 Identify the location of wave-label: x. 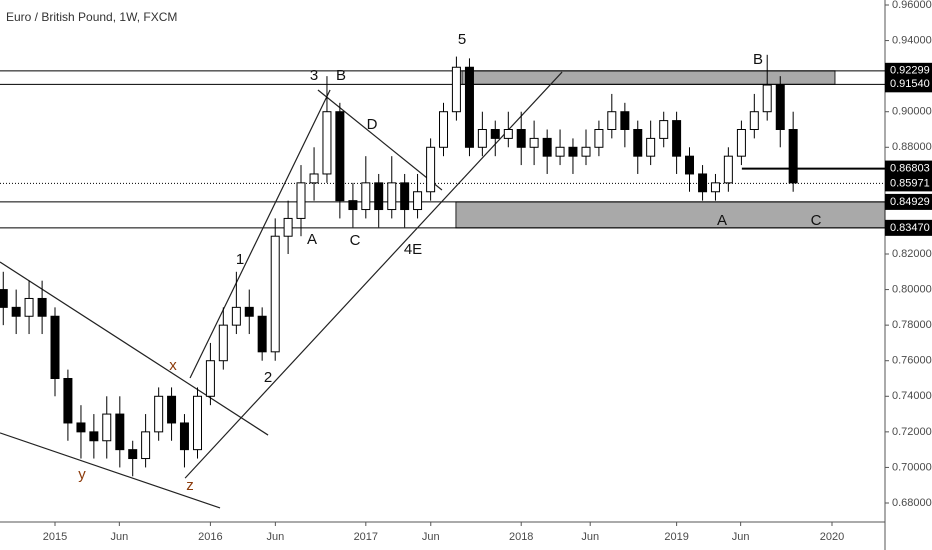
(173, 365).